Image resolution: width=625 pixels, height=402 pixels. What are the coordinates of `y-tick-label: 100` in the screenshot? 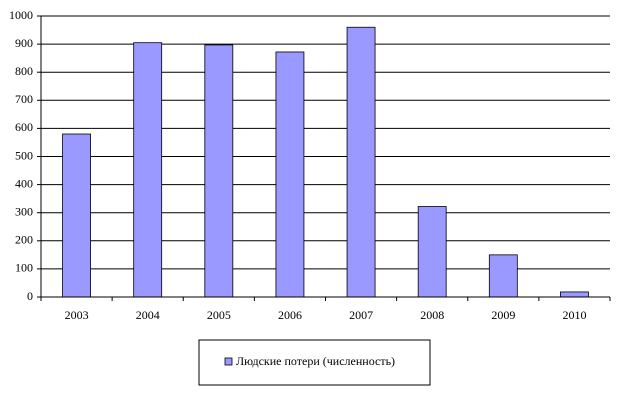 It's located at (24, 268).